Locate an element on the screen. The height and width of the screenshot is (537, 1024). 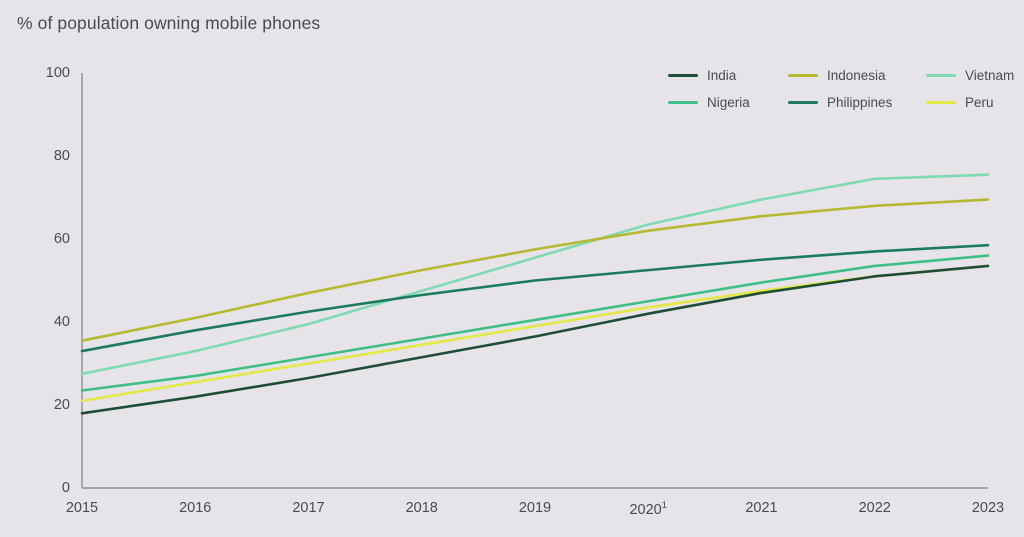
legend-item-label: India is located at coordinates (722, 75).